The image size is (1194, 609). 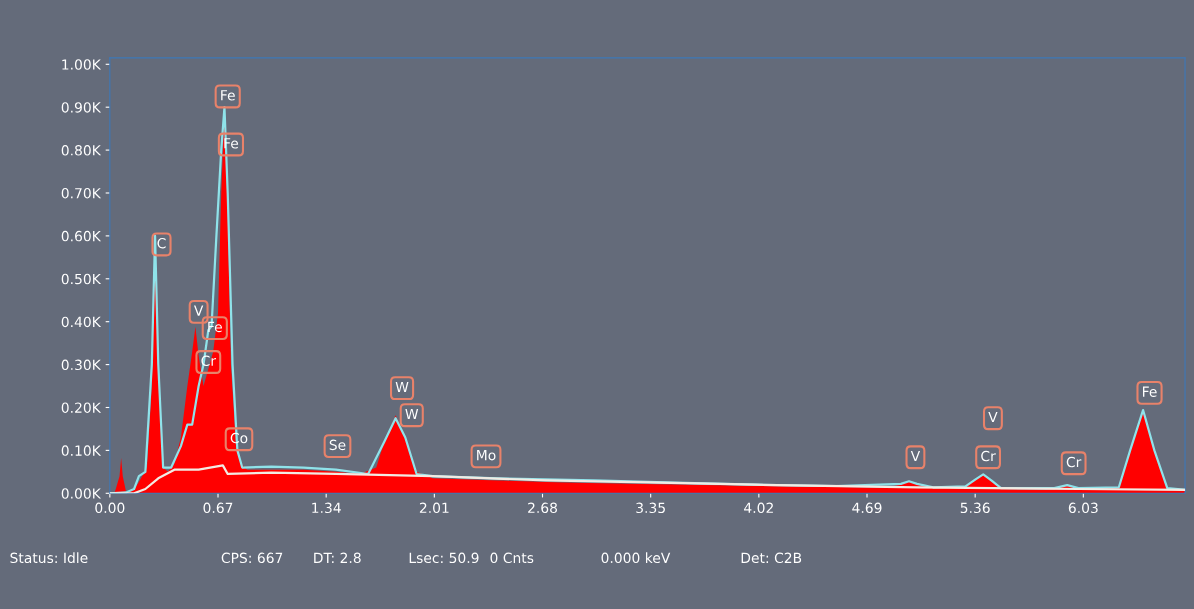 I want to click on y-tick-label: 1.00K, so click(x=82, y=64).